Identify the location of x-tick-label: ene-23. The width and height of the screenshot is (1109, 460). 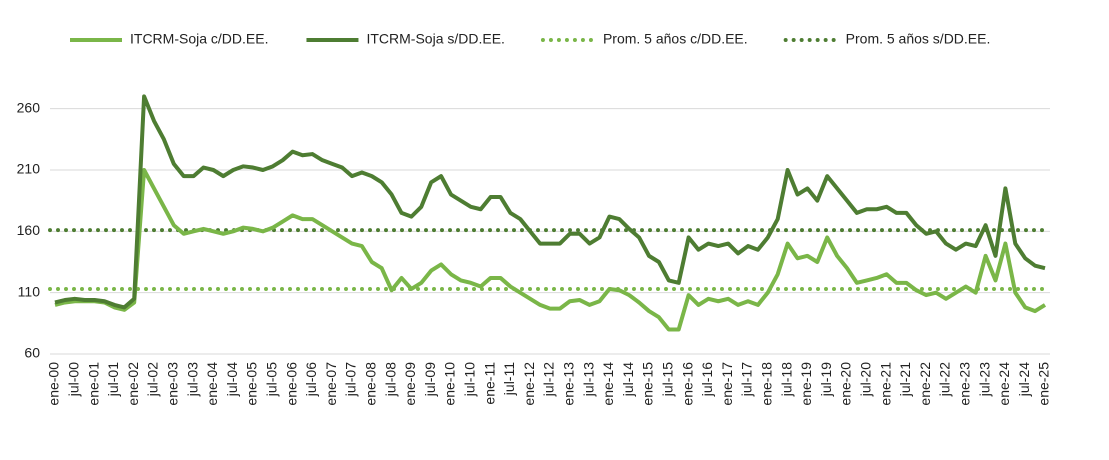
(965, 384).